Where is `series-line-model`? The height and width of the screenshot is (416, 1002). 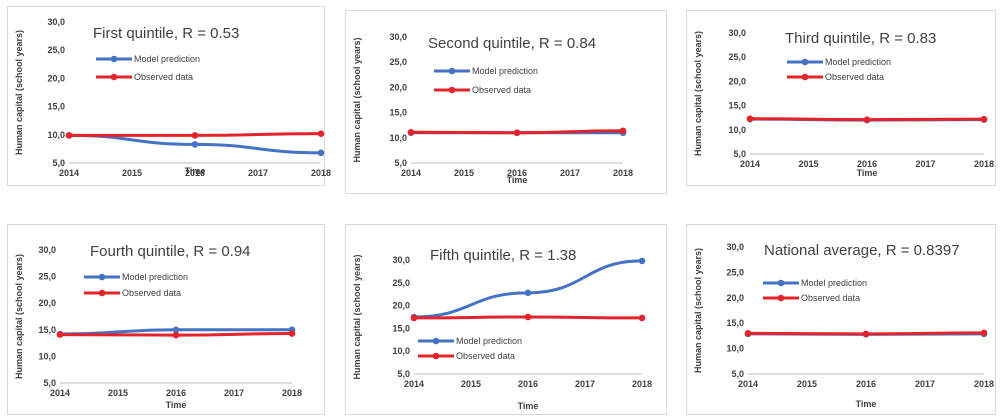 series-line-model is located at coordinates (528, 289).